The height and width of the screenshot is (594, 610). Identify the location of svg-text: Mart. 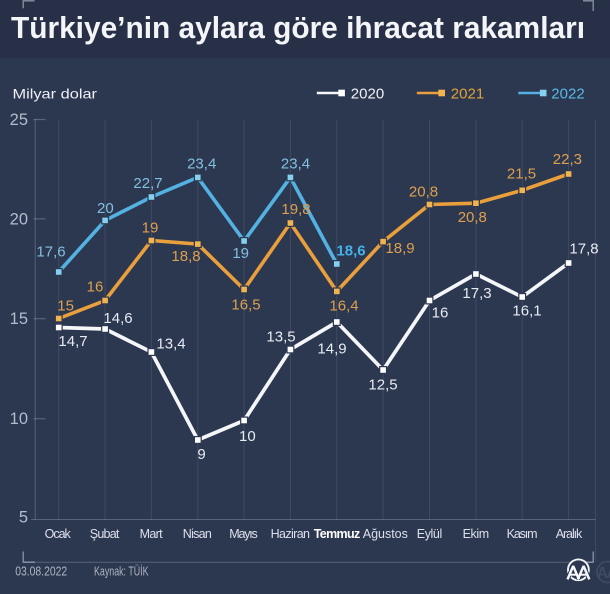
(152, 534).